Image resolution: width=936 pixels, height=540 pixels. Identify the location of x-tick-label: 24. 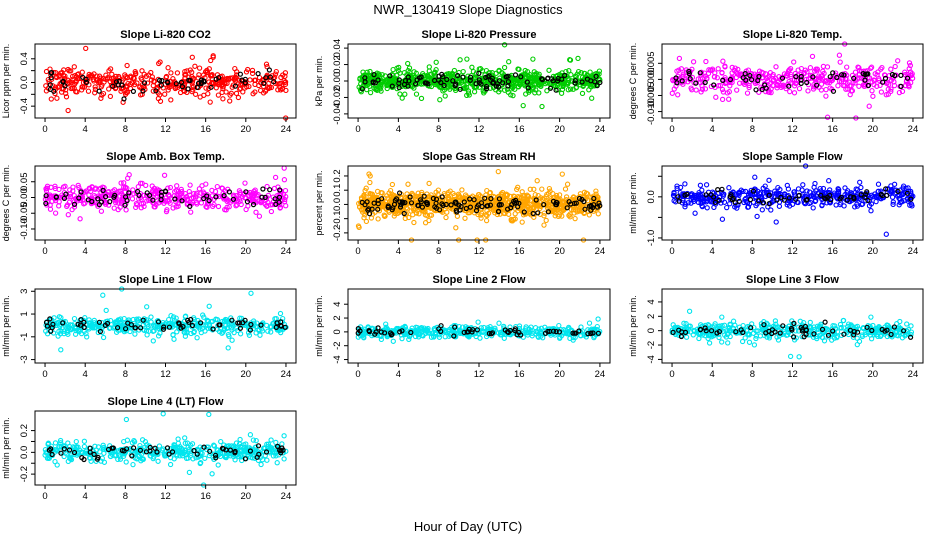
(286, 129).